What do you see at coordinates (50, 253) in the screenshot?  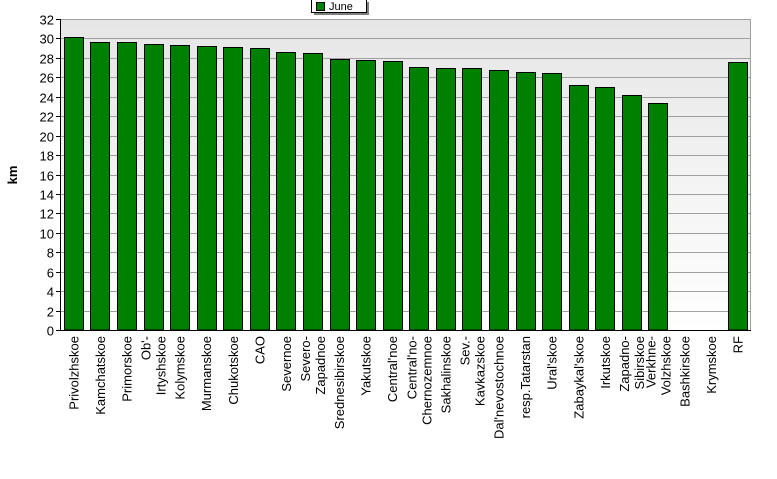 I see `y-tick-label: 8` at bounding box center [50, 253].